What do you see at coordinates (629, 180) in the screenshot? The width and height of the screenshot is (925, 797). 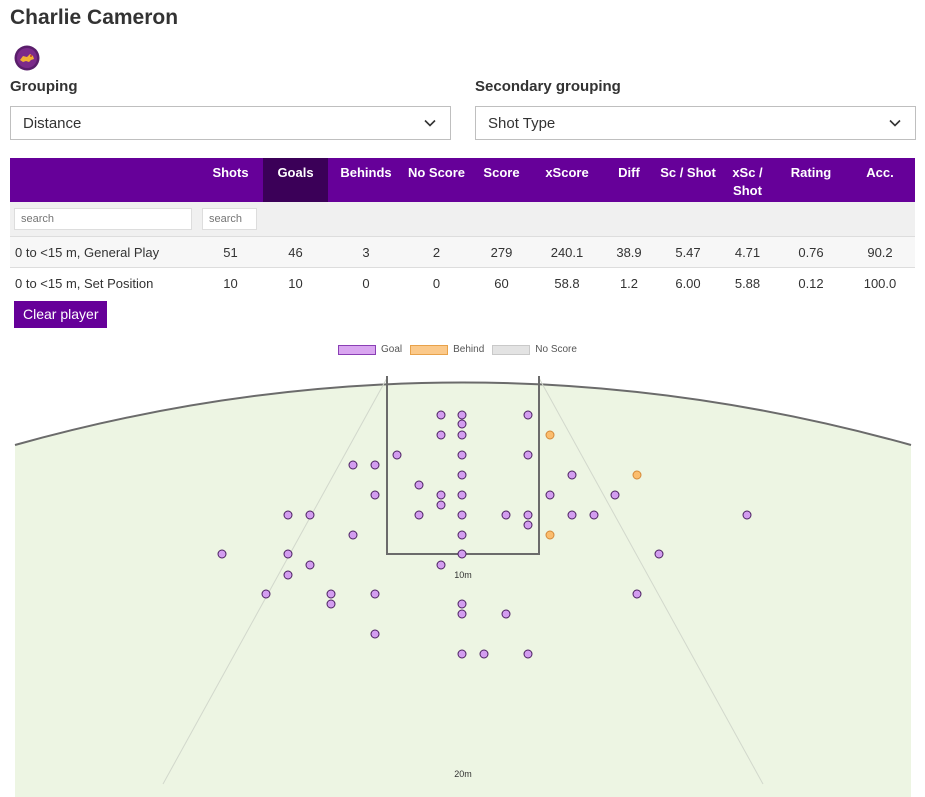 I see `column-header-diff: Diff` at bounding box center [629, 180].